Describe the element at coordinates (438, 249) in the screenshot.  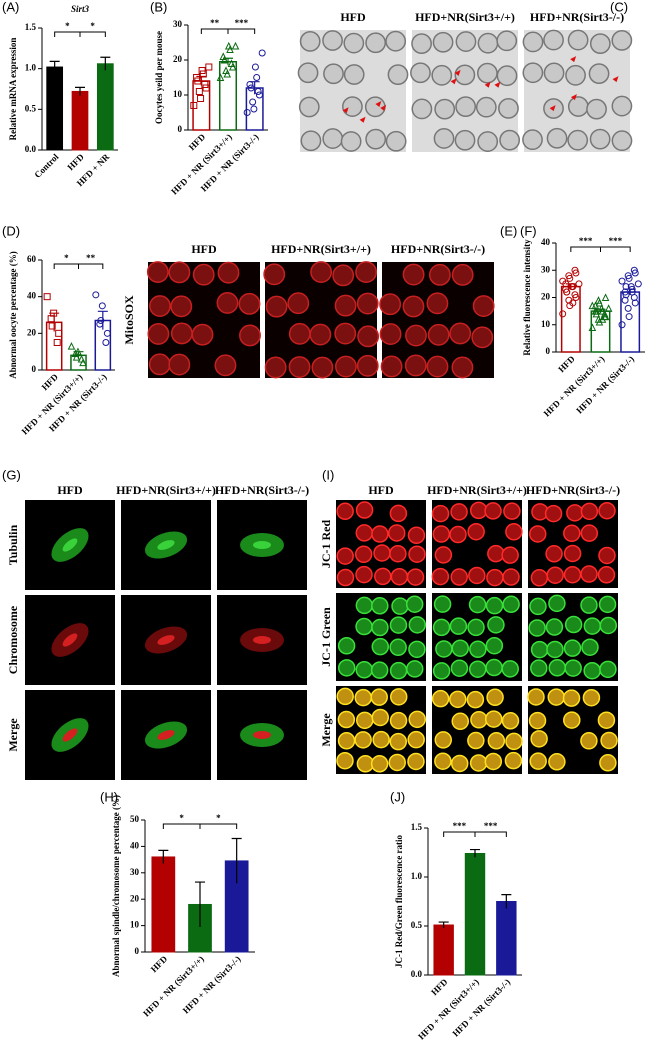
I see `column-label: HFD+NR(Sirt3-/-)` at that location.